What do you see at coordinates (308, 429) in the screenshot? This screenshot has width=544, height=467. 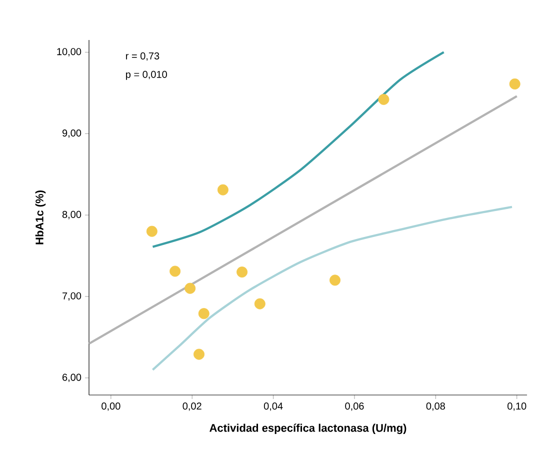 I see `x-axis-title: Actividad específica lactonasa (U/mg)` at bounding box center [308, 429].